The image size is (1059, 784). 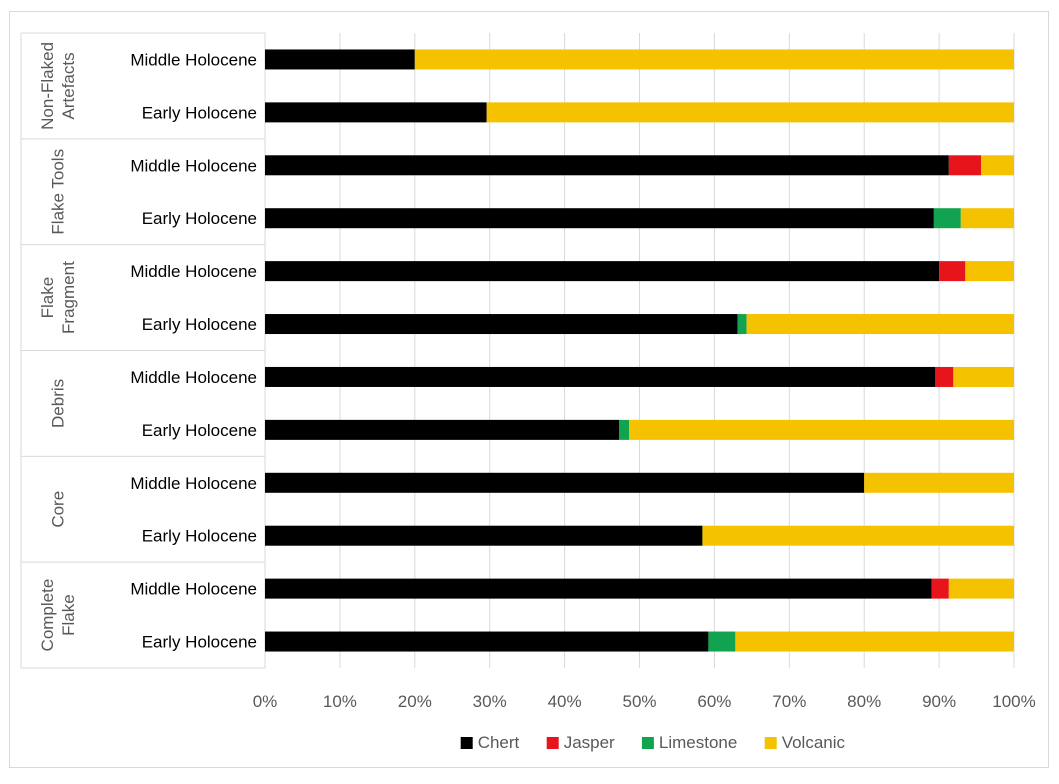 I want to click on x-tick-label: 70%, so click(x=789, y=701).